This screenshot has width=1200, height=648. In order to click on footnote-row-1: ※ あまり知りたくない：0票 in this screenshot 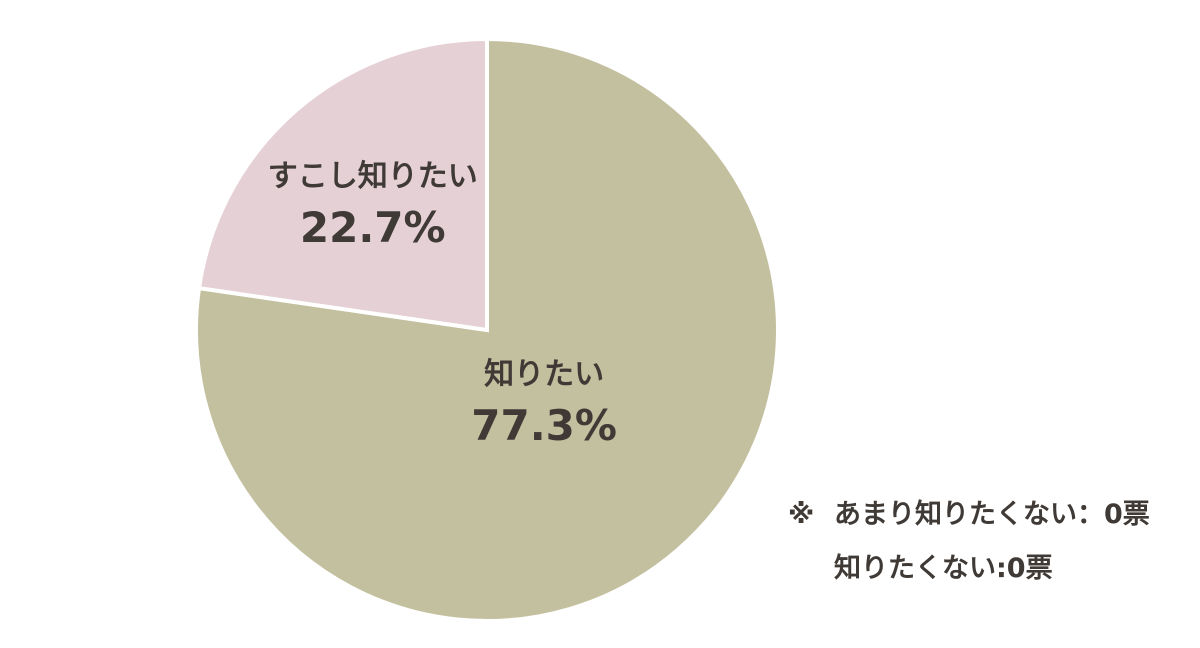, I will do `click(993, 515)`.